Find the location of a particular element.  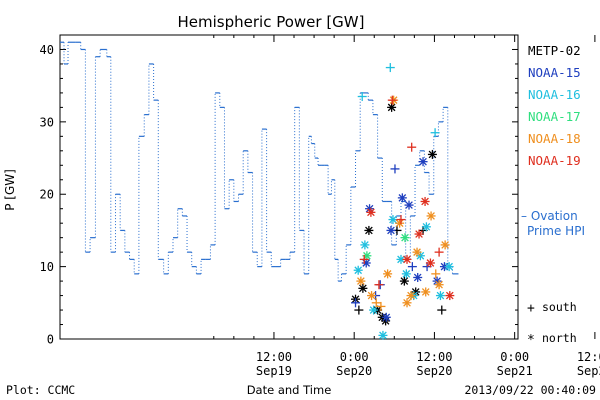

legend-item: NOAA-19 is located at coordinates (554, 160).